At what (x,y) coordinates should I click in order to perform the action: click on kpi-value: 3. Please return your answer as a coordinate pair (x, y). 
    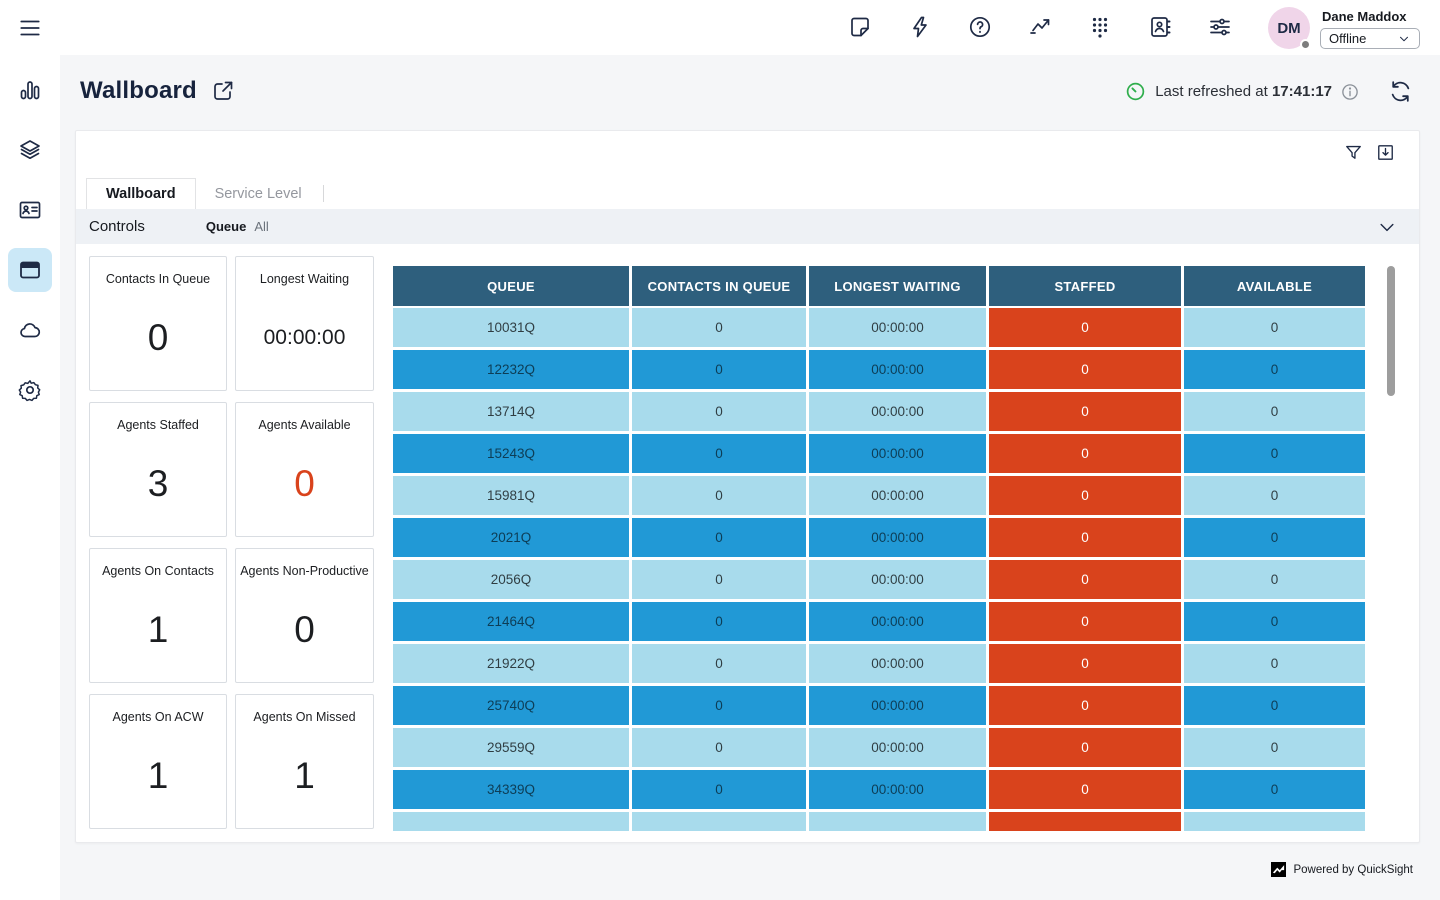
    Looking at the image, I should click on (158, 483).